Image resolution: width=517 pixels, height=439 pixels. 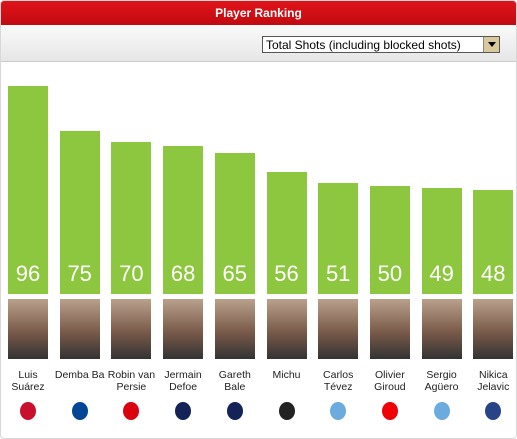 What do you see at coordinates (235, 273) in the screenshot?
I see `value-label: 65` at bounding box center [235, 273].